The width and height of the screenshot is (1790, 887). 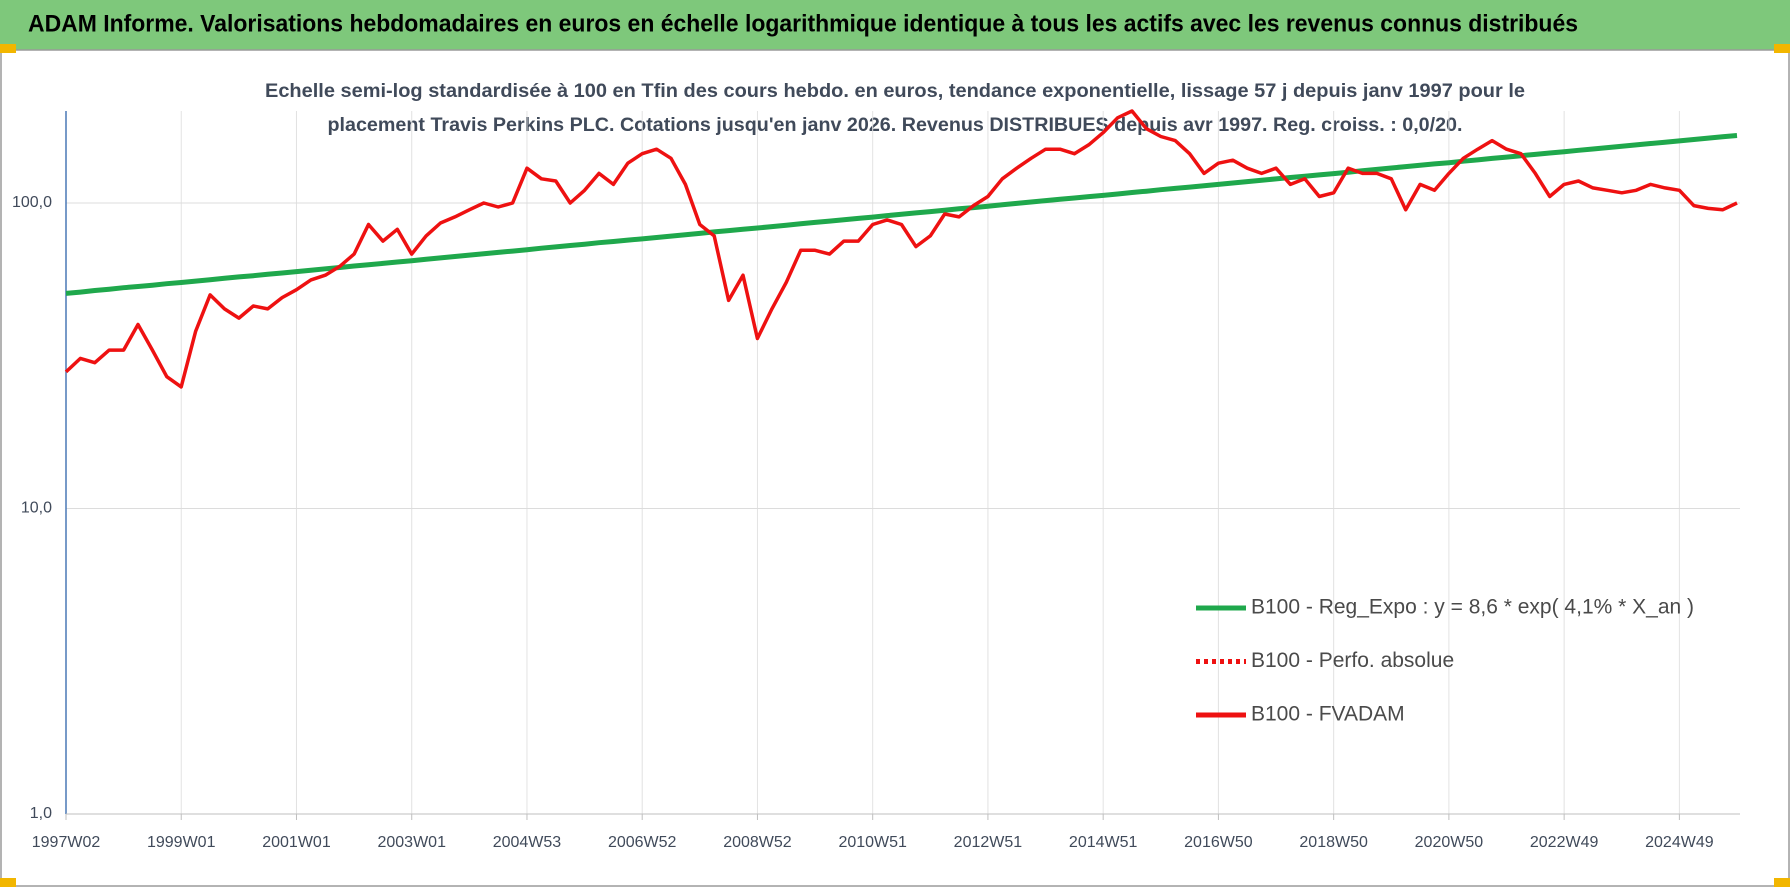 What do you see at coordinates (1333, 842) in the screenshot?
I see `x-tick-label: 2018W50` at bounding box center [1333, 842].